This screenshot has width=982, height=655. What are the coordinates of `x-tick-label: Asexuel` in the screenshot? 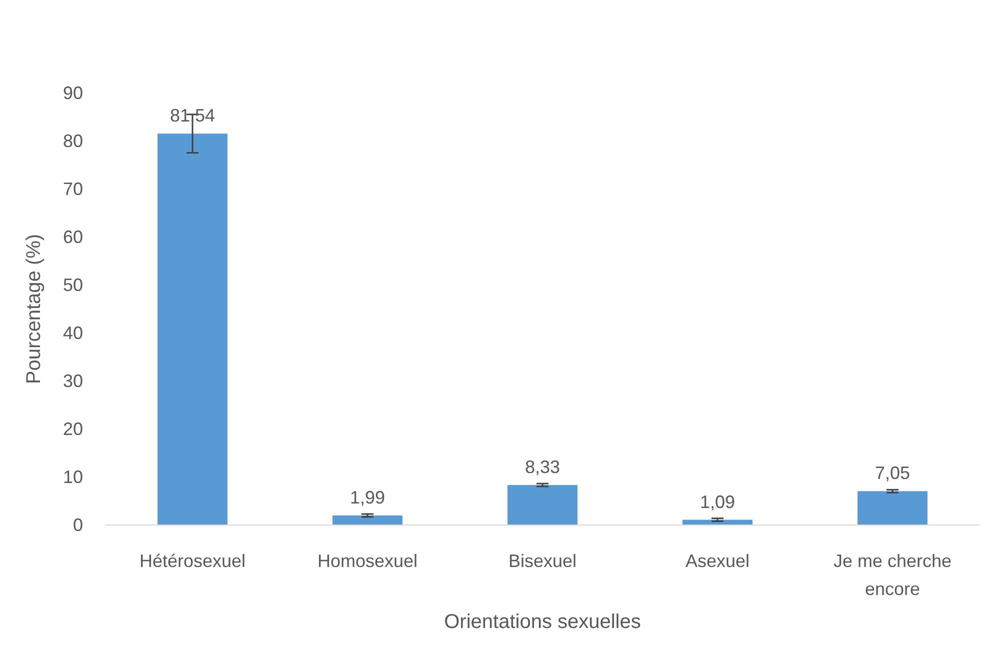 It's located at (717, 561).